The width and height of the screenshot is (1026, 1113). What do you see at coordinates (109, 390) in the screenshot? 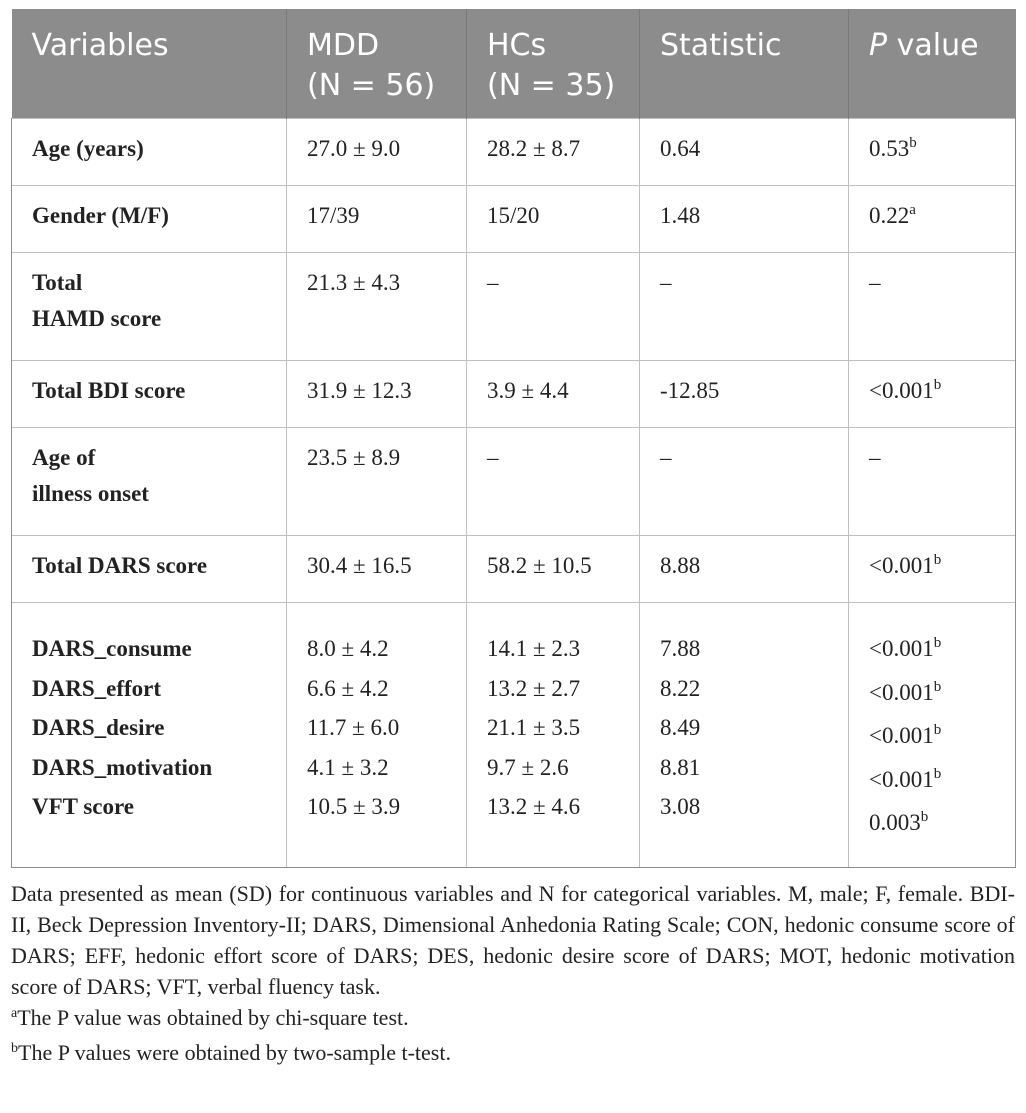
I see `variable-label-line: Total BDI score` at bounding box center [109, 390].